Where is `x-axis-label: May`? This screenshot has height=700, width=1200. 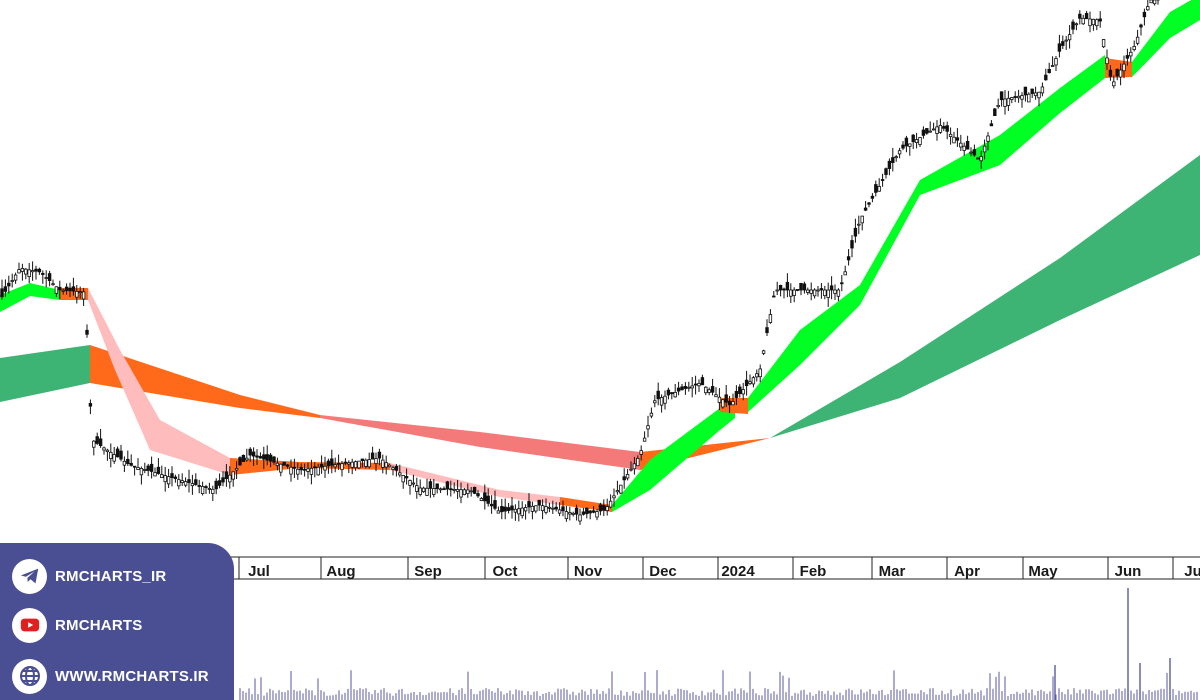 x-axis-label: May is located at coordinates (1043, 571).